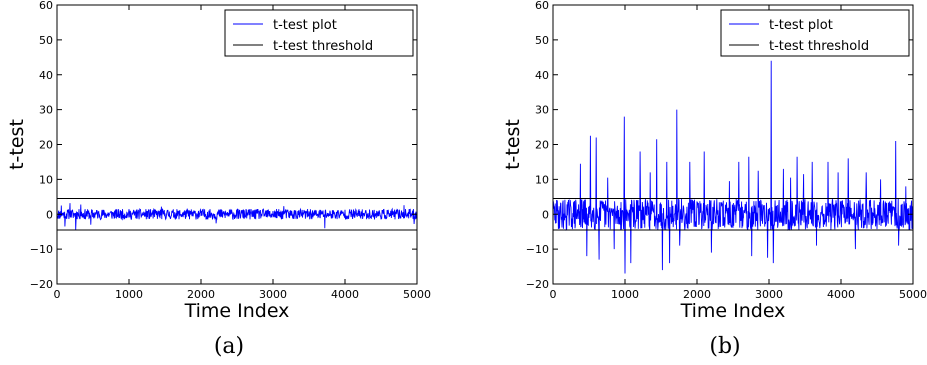 The image size is (927, 365). What do you see at coordinates (229, 346) in the screenshot?
I see `panel-caption: (a)` at bounding box center [229, 346].